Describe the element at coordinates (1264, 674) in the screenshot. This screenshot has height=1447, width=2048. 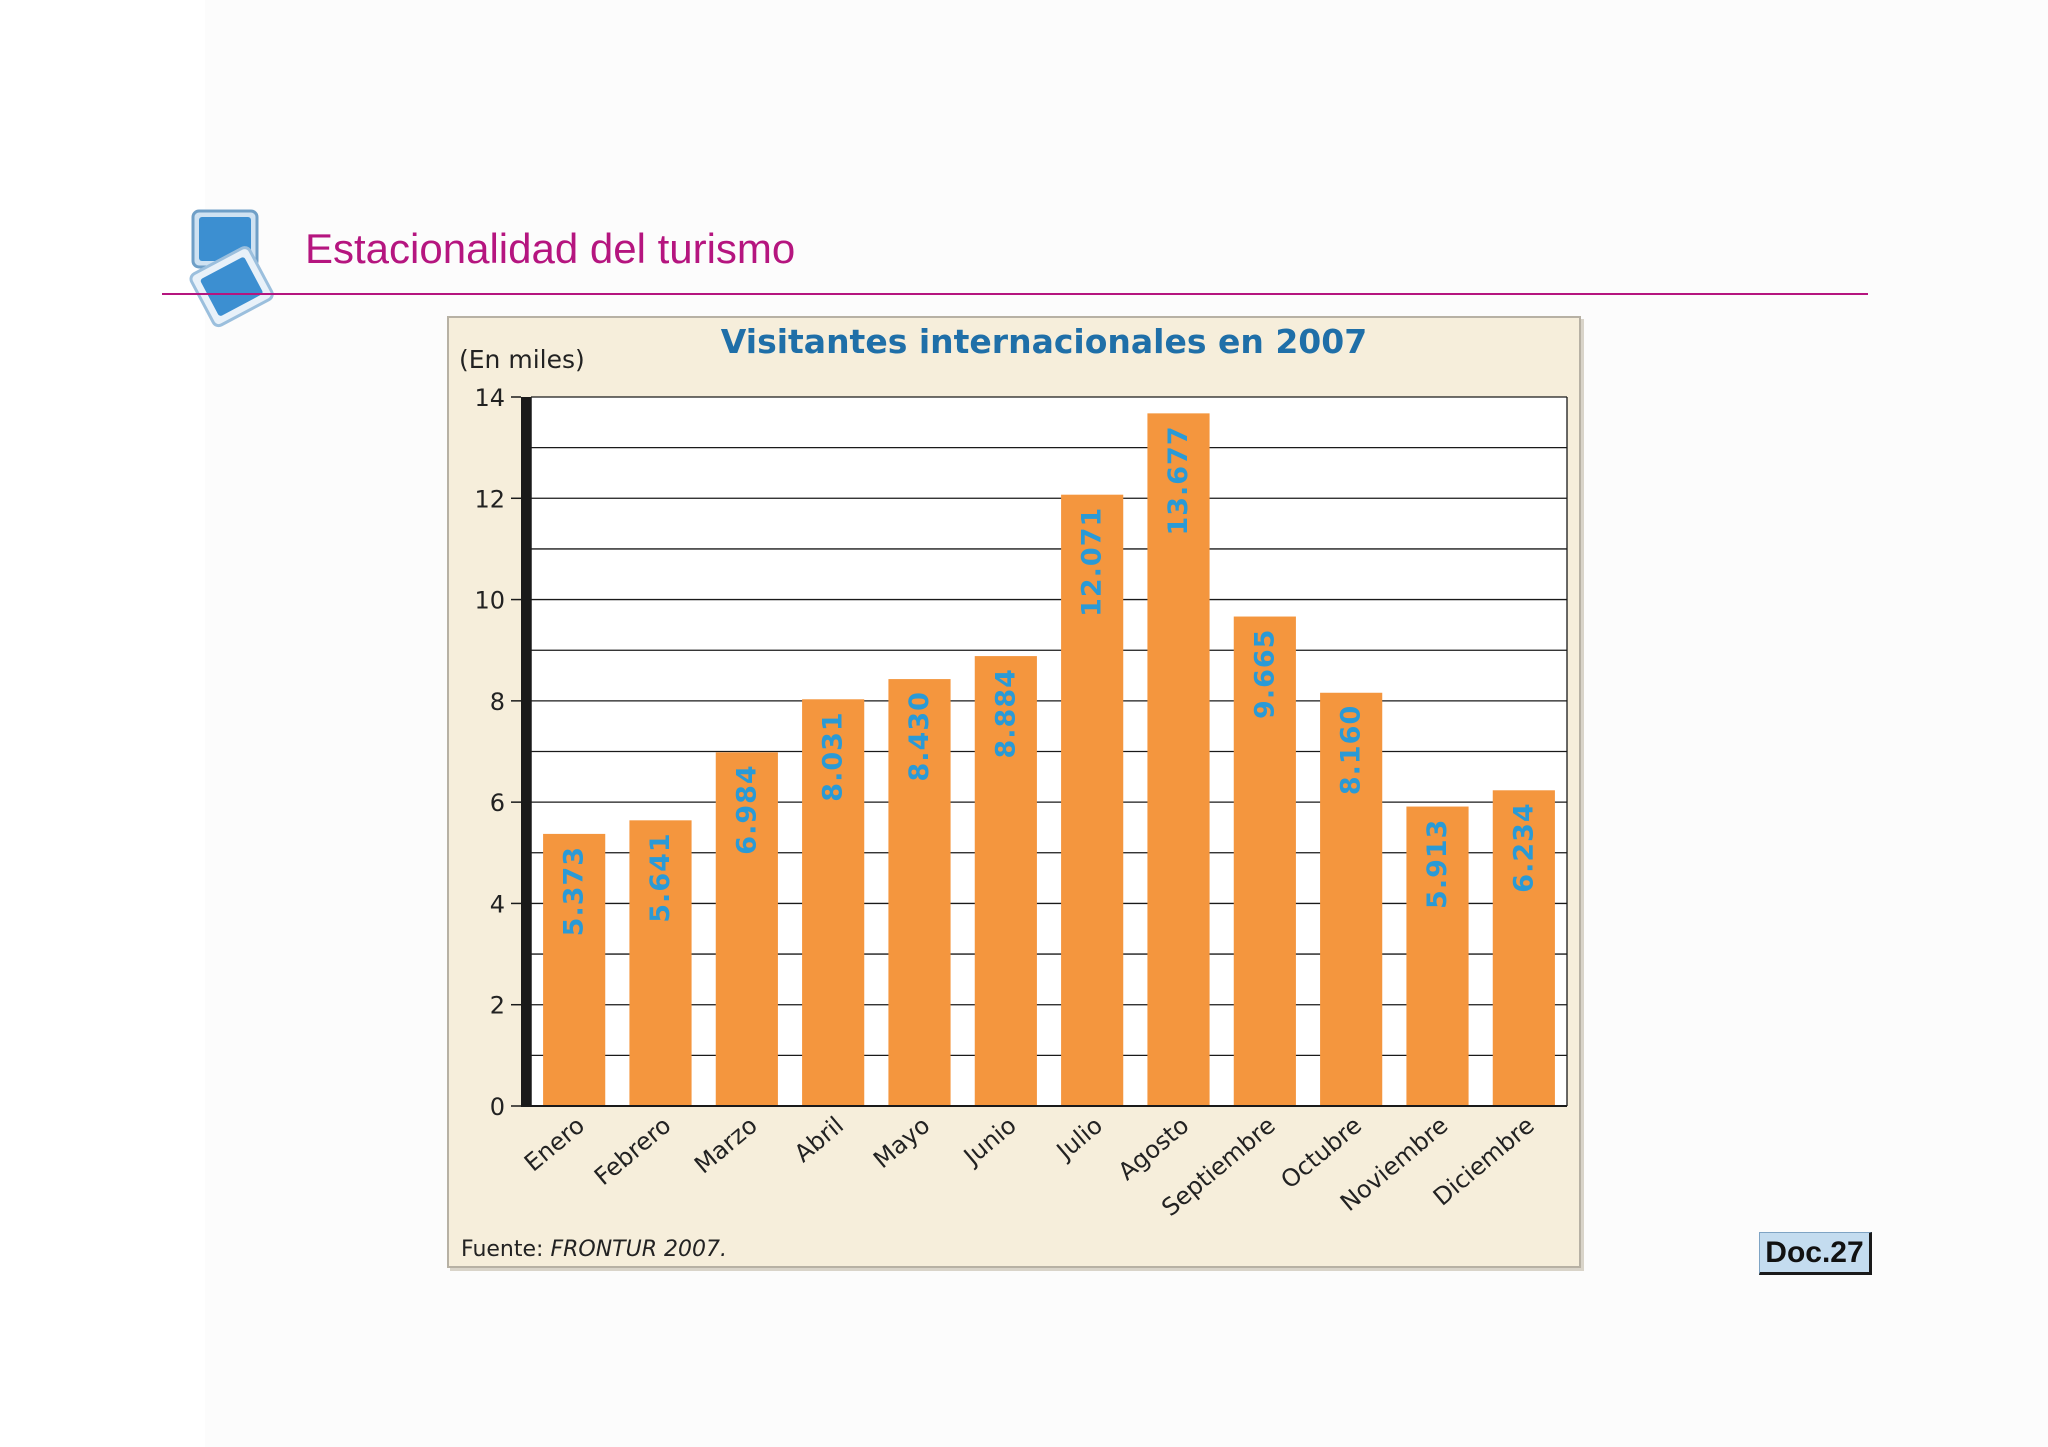
I see `bar-value-label: 9.665` at that location.